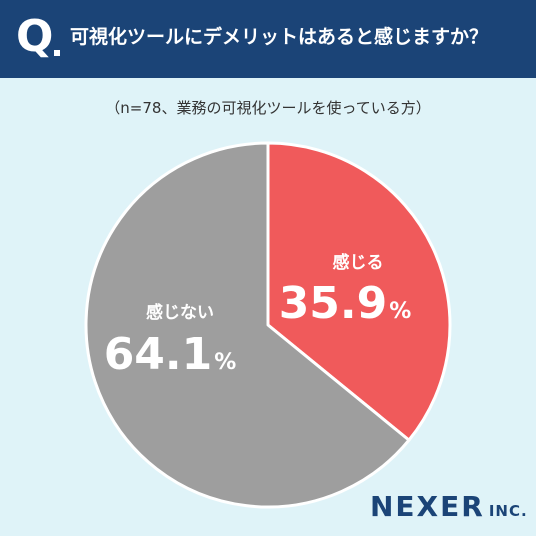 This screenshot has width=536, height=536. Describe the element at coordinates (180, 312) in the screenshot. I see `slice-label-1: 感じない` at that location.